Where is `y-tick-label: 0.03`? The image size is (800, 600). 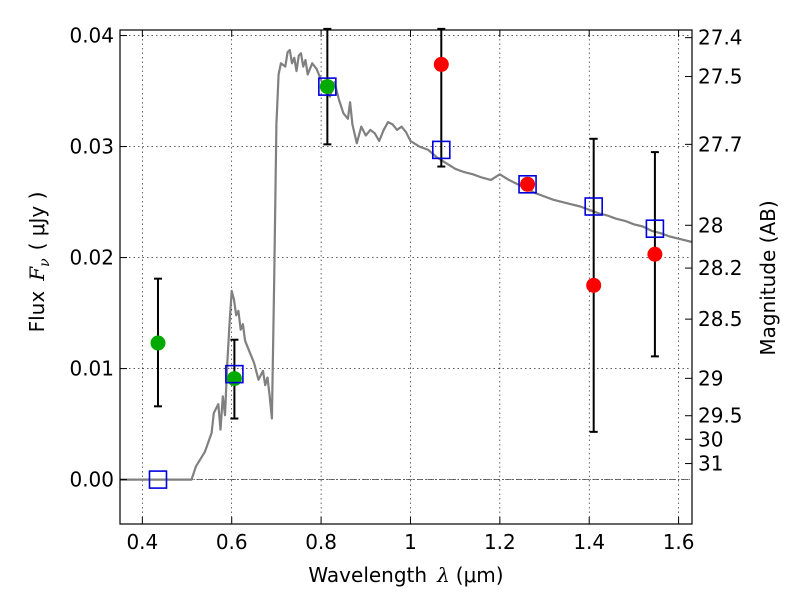 y-tick-label: 0.03 is located at coordinates (91, 147).